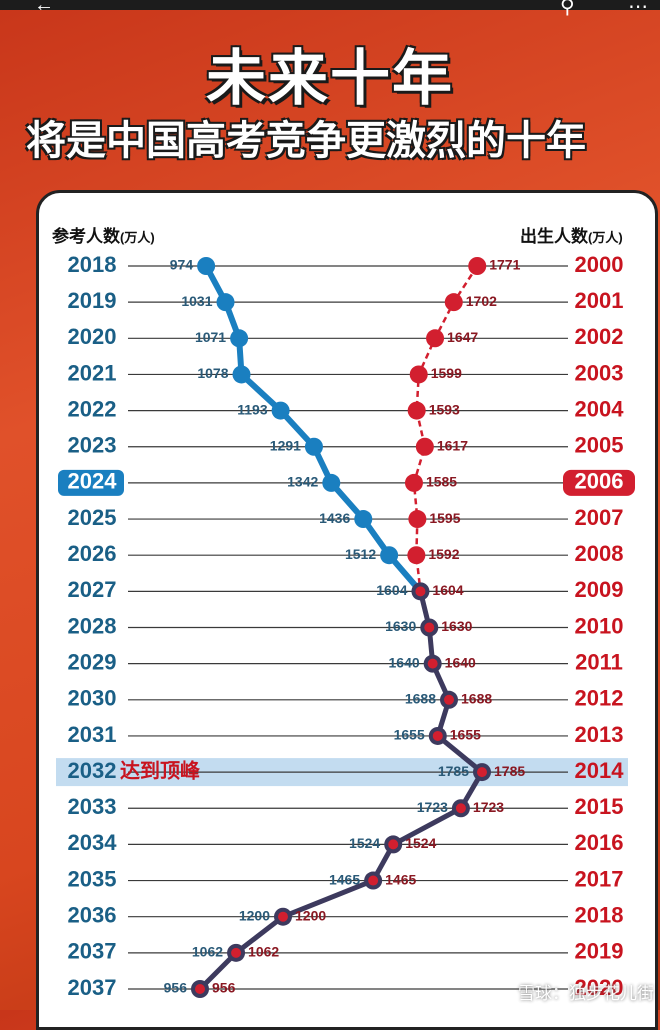 Image resolution: width=660 pixels, height=1030 pixels. What do you see at coordinates (224, 988) in the screenshot?
I see `birth-value-label: 956` at bounding box center [224, 988].